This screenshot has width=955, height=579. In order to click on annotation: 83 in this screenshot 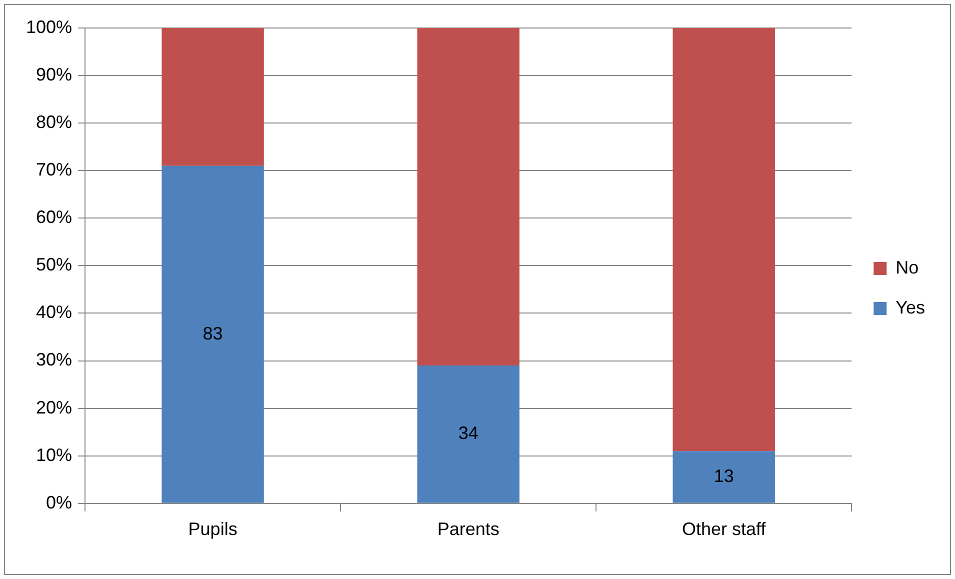, I will do `click(212, 333)`.